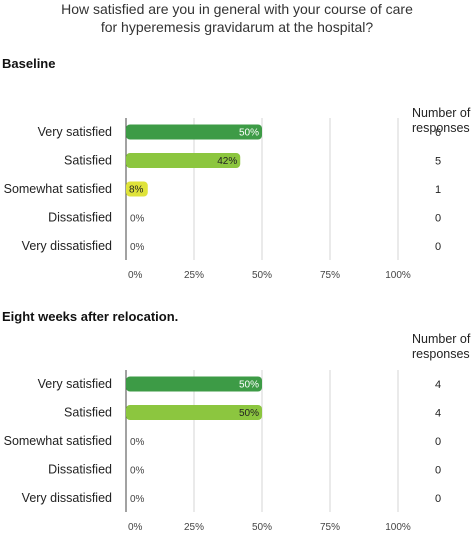 Image resolution: width=474 pixels, height=540 pixels. Describe the element at coordinates (438, 133) in the screenshot. I see `response-count: 6` at that location.